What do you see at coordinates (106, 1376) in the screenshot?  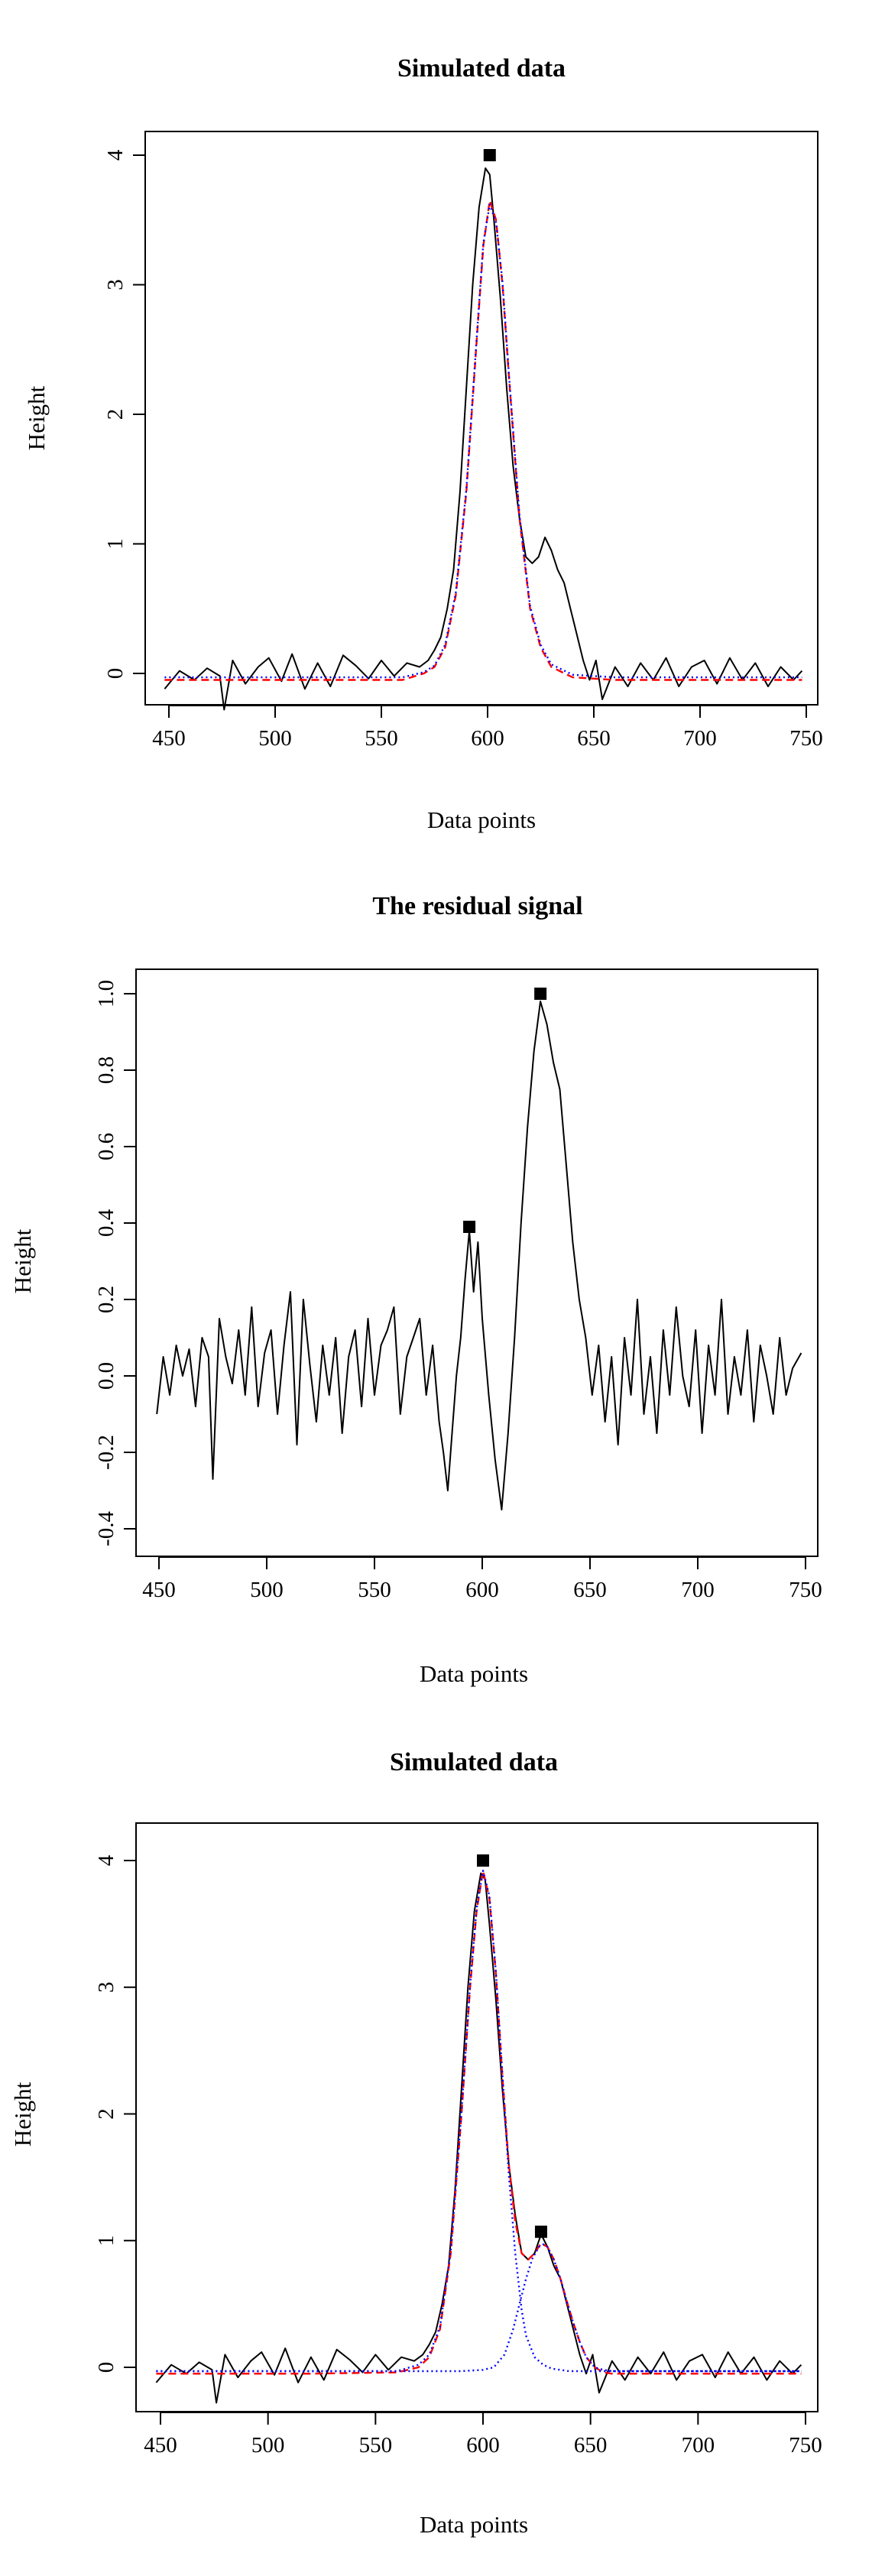 I see `y-tick-label: 0.0` at bounding box center [106, 1376].